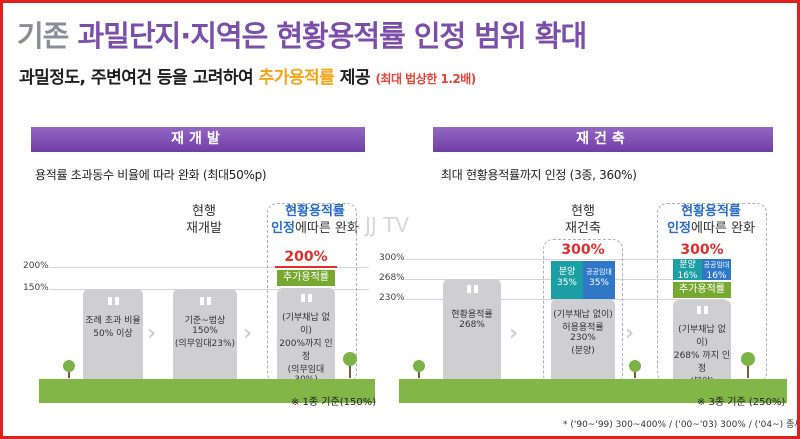 The width and height of the screenshot is (800, 439). Describe the element at coordinates (387, 225) in the screenshot. I see `watermark: JJ TV` at that location.